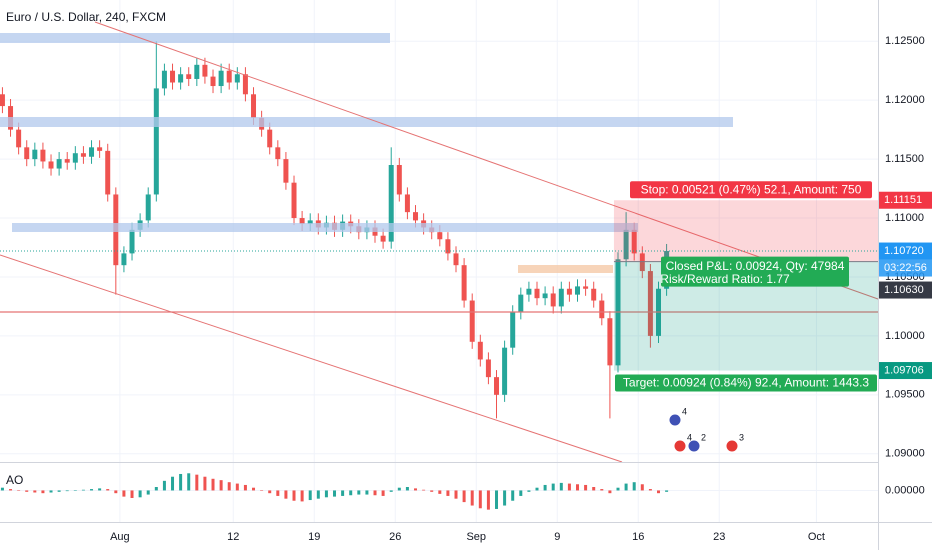 The width and height of the screenshot is (932, 550). I want to click on x-tick-label: 9, so click(557, 537).